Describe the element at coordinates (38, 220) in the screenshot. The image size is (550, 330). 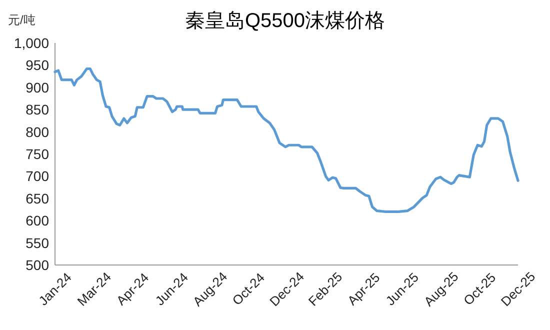
I see `y-tick-label: 600` at that location.